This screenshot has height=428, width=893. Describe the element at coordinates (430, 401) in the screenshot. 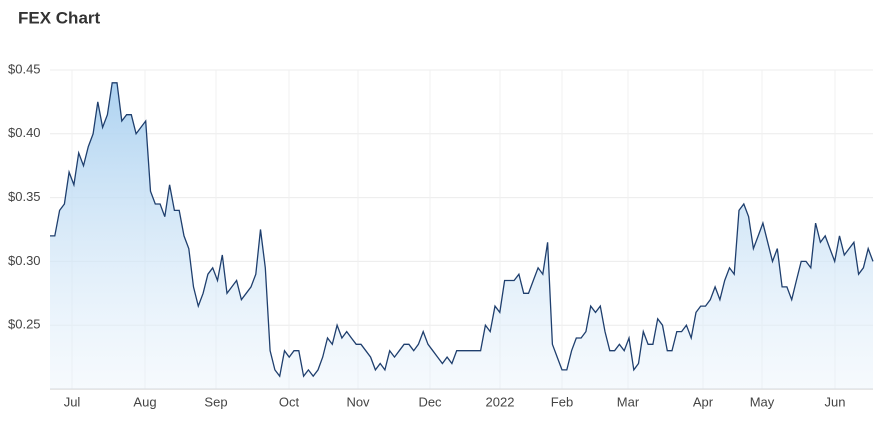

I see `x-tick-label: Dec` at that location.